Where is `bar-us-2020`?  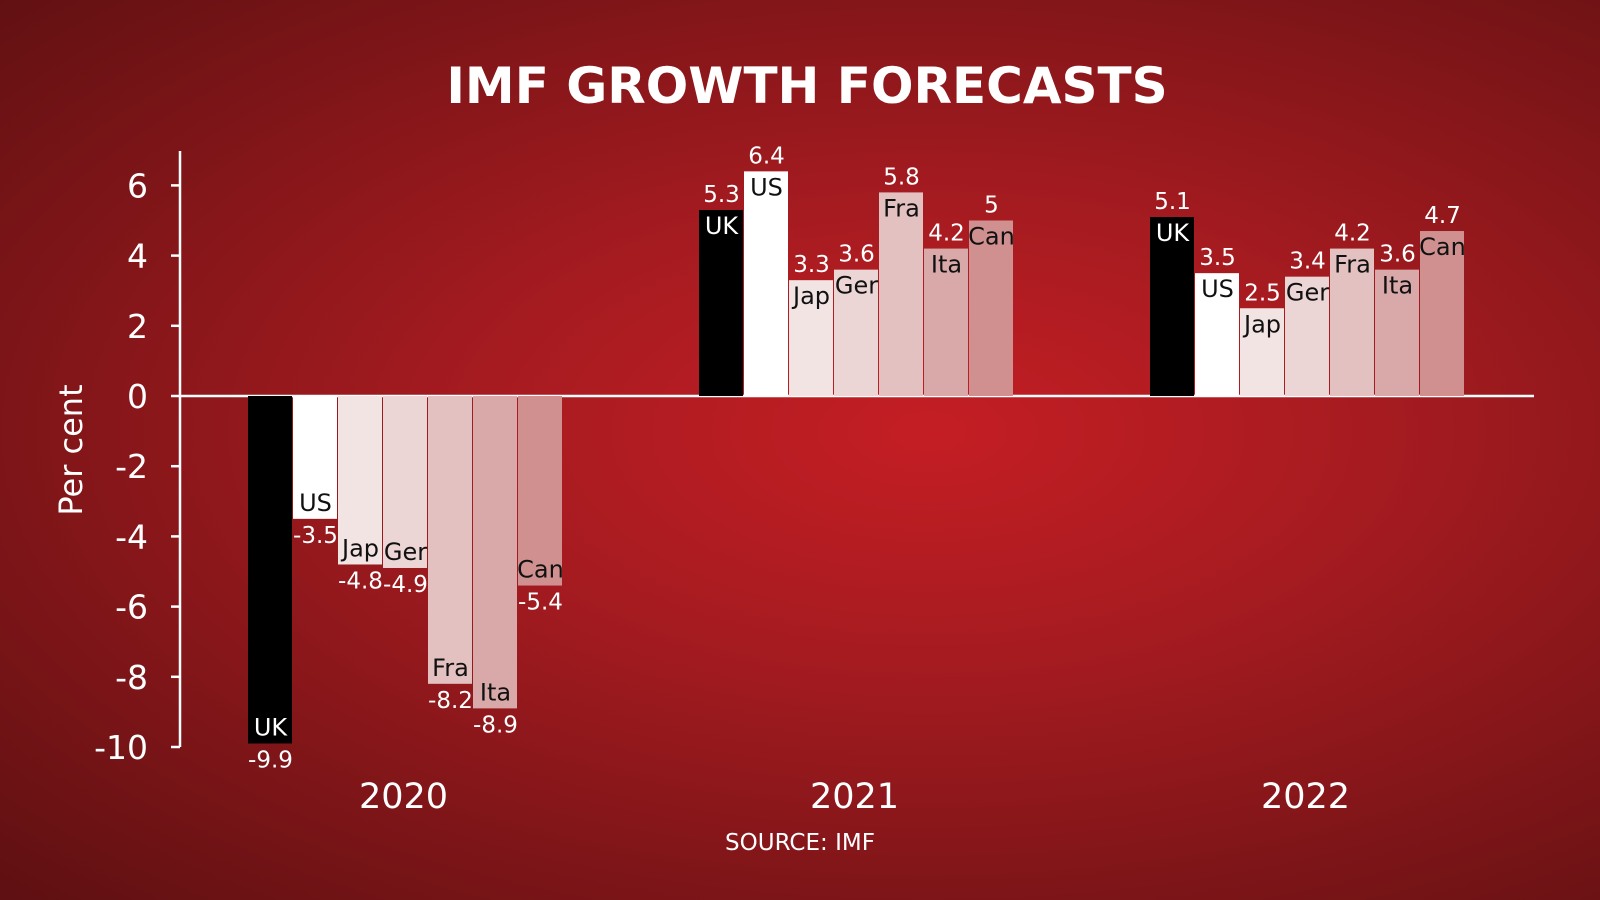
bar-us-2020 is located at coordinates (315, 457).